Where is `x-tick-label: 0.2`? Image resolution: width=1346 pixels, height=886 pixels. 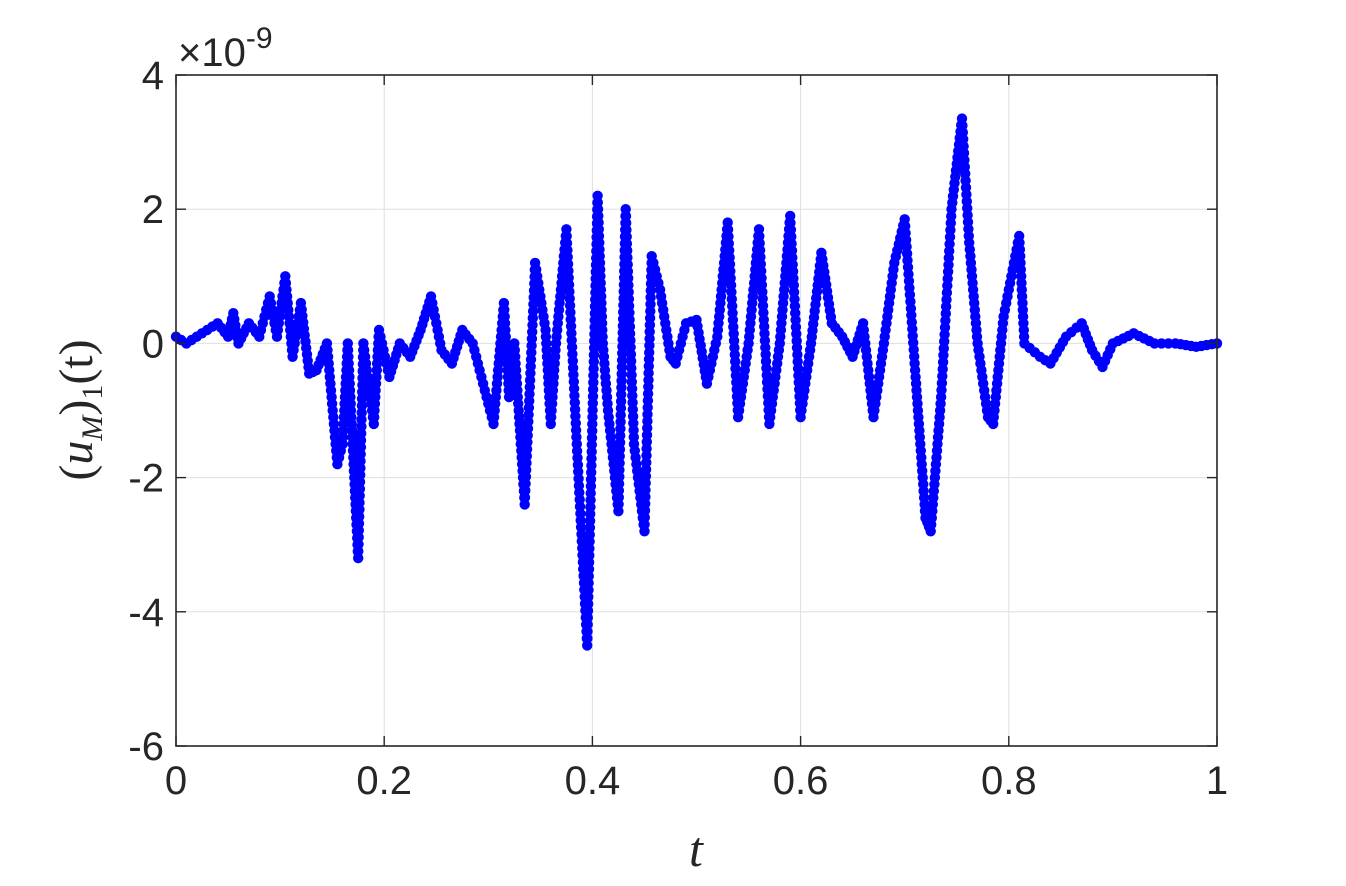 x-tick-label: 0.2 is located at coordinates (384, 781).